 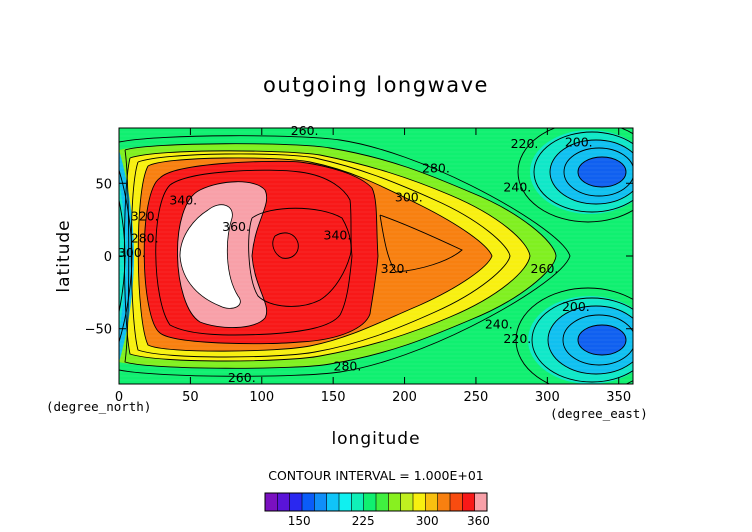 I want to click on y-tick-label: 0, so click(x=108, y=257).